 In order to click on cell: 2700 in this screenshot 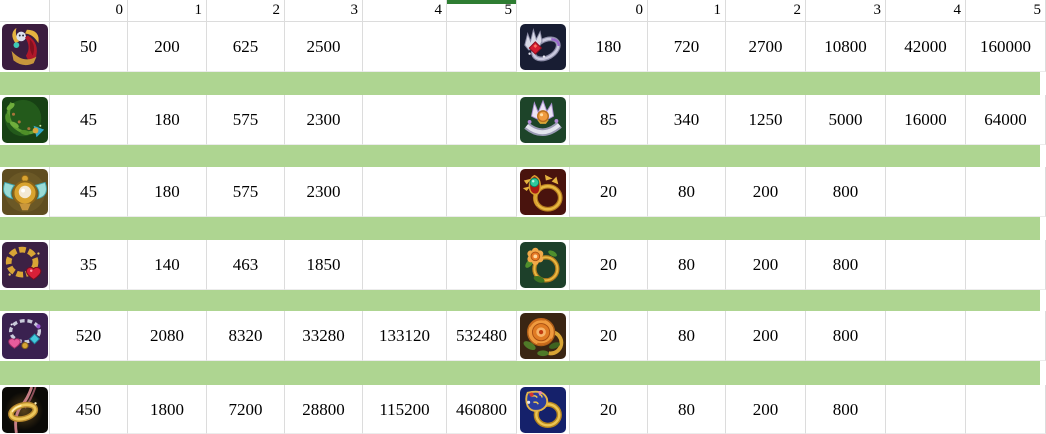, I will do `click(766, 47)`.